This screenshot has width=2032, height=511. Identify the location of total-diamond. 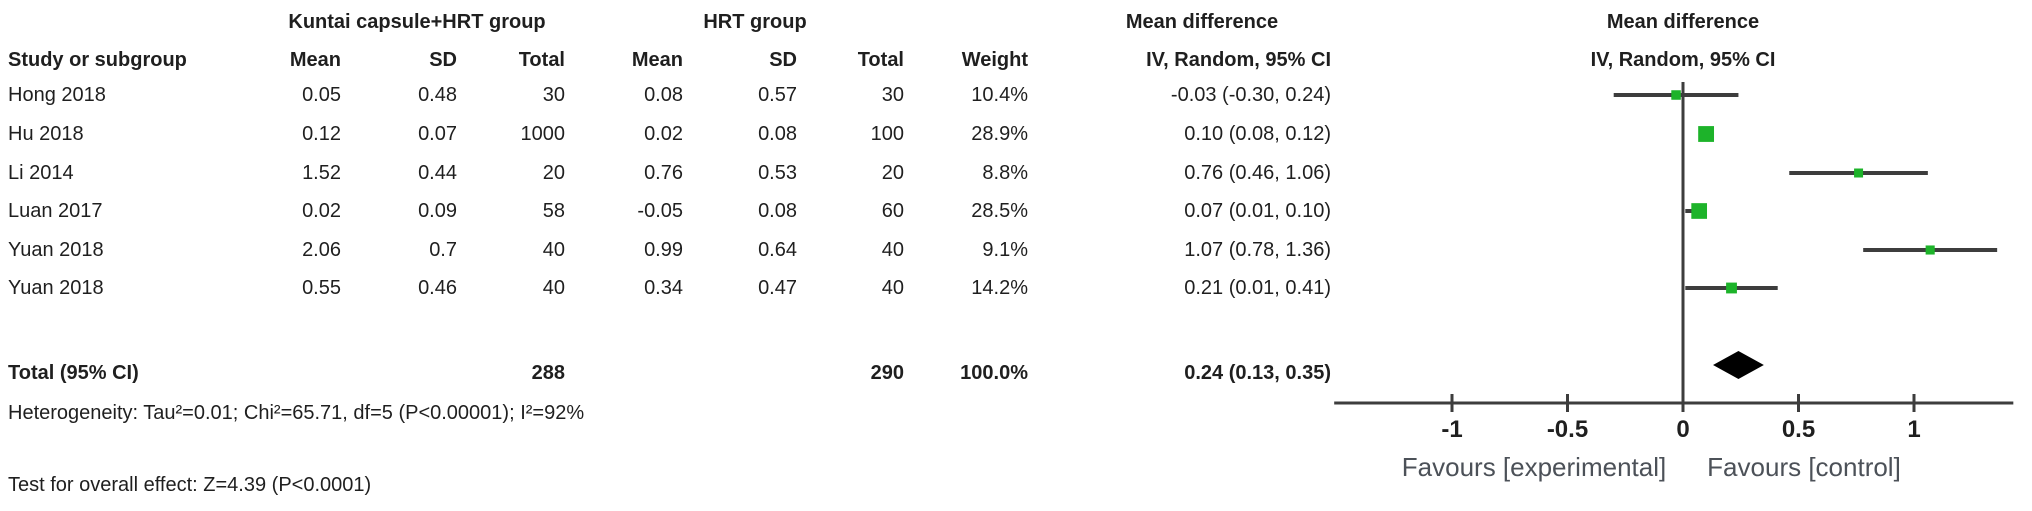
(1738, 365).